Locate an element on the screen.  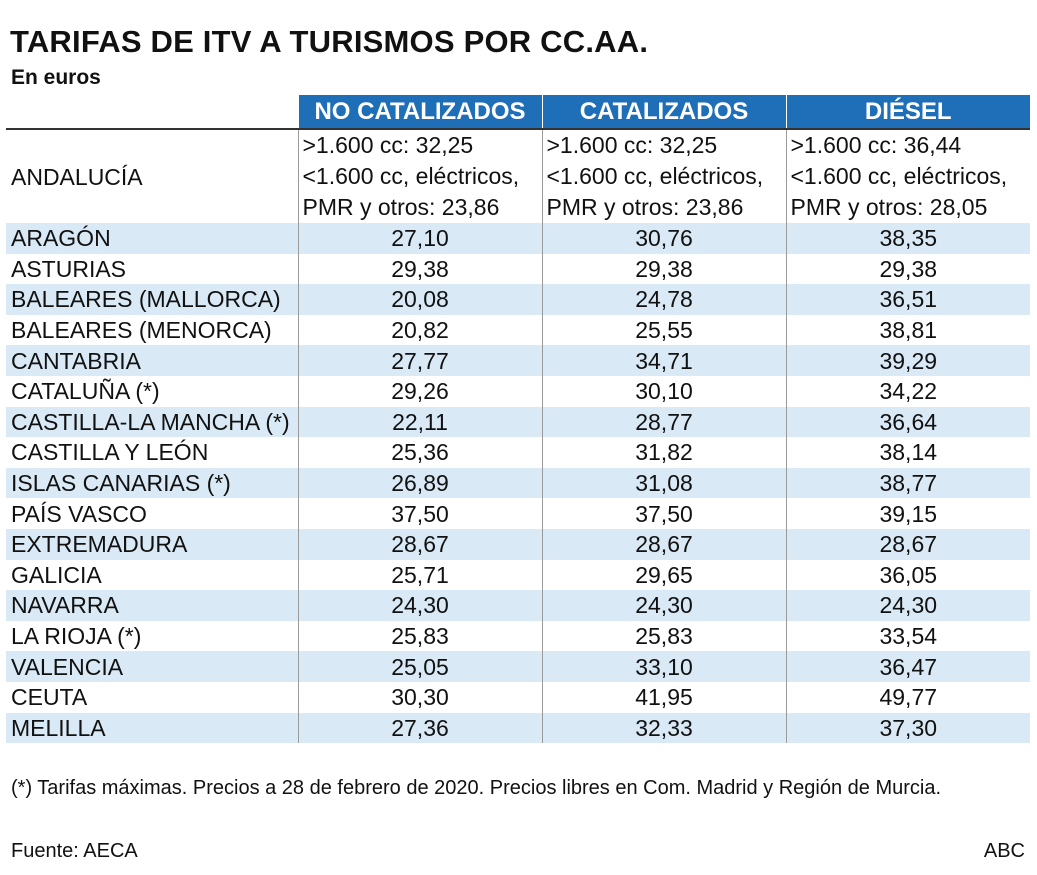
catalizados-value-cell: 25,55 is located at coordinates (663, 330).